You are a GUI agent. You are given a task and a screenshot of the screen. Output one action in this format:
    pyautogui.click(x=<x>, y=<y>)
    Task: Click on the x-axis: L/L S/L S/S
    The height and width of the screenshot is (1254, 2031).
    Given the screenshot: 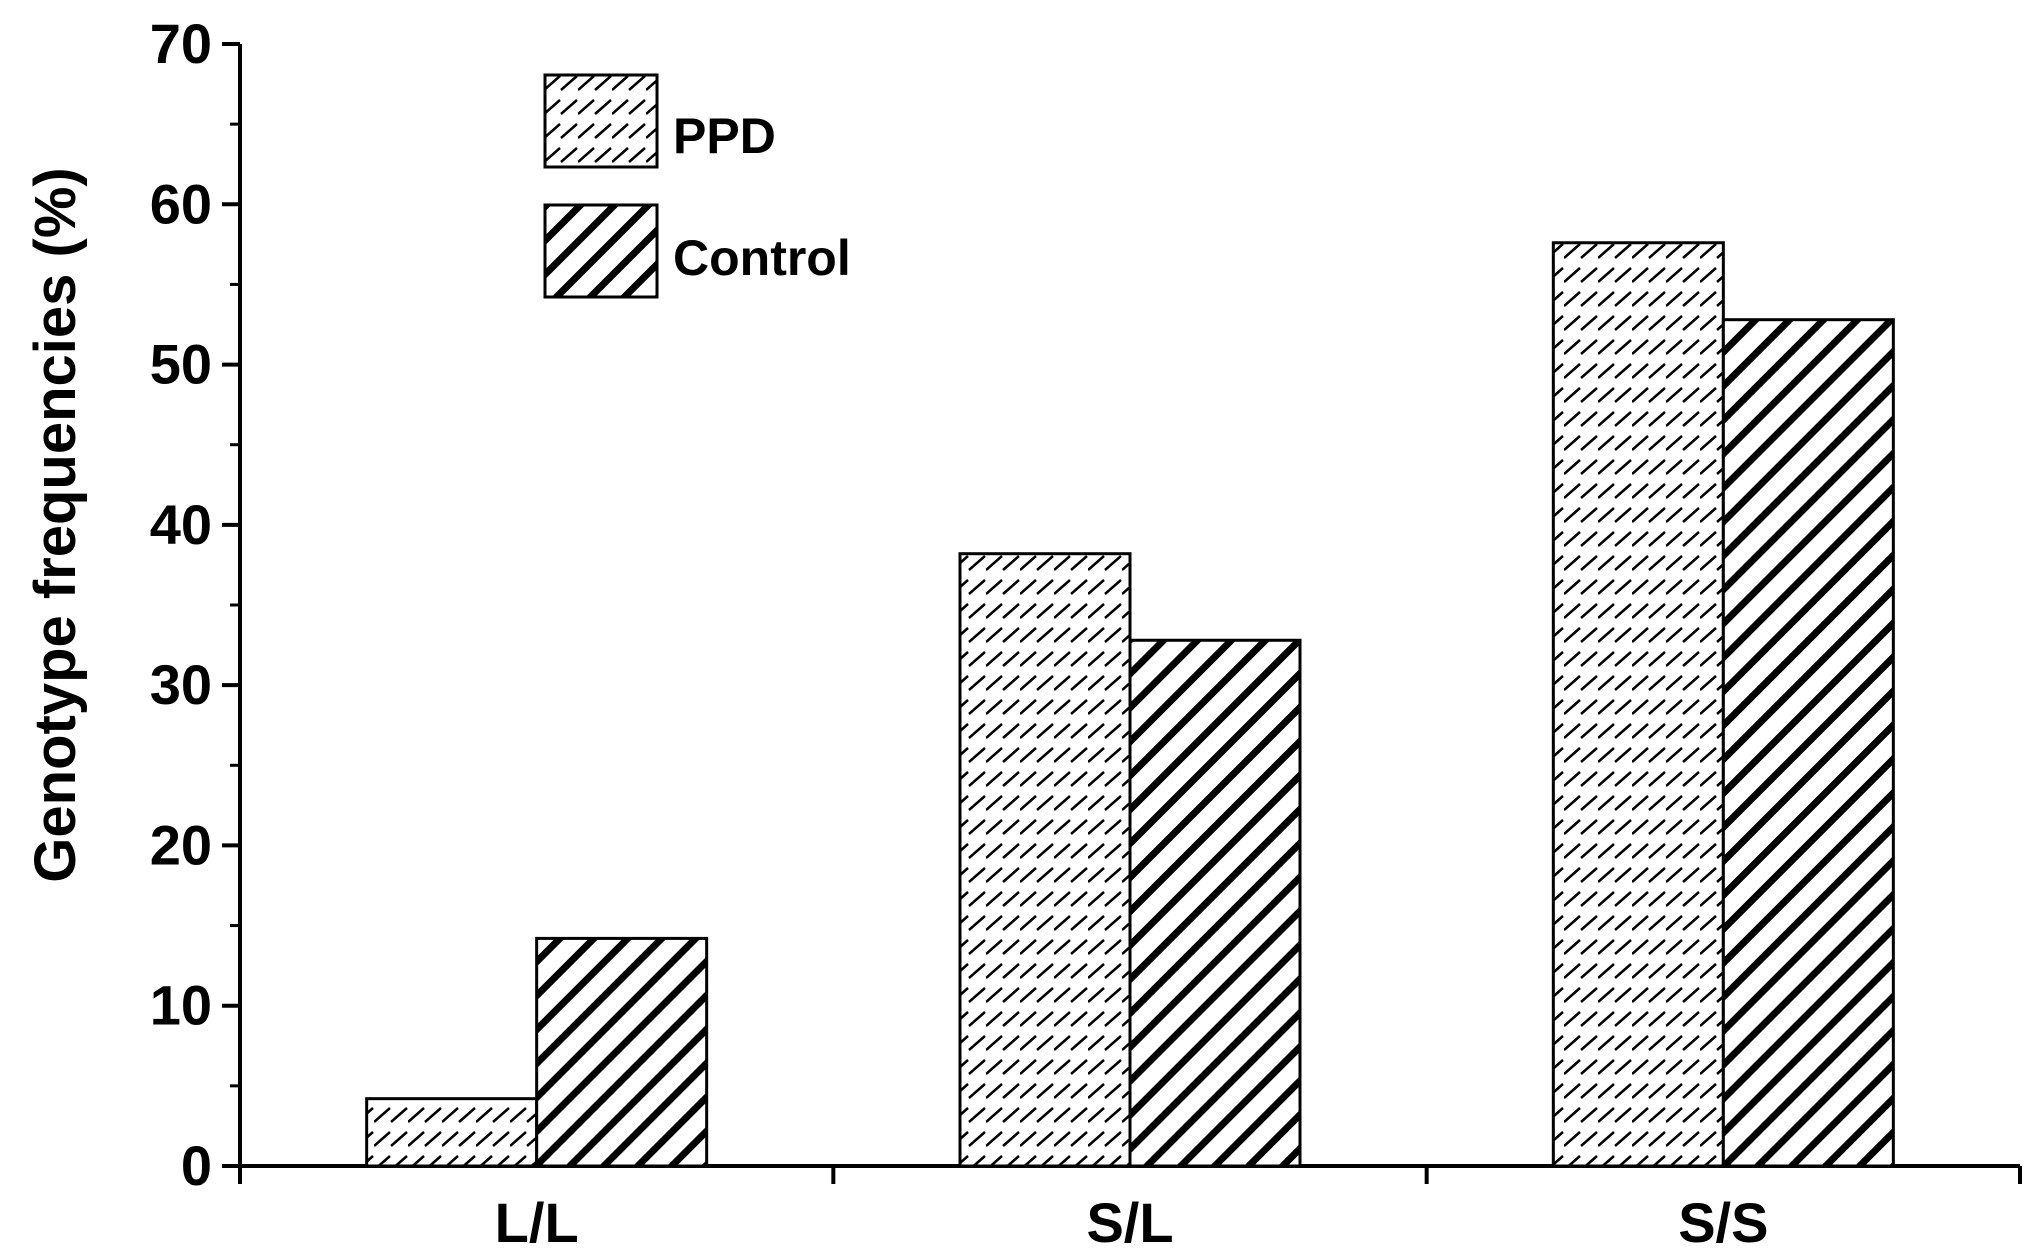 What is the action you would take?
    pyautogui.click(x=1130, y=1209)
    